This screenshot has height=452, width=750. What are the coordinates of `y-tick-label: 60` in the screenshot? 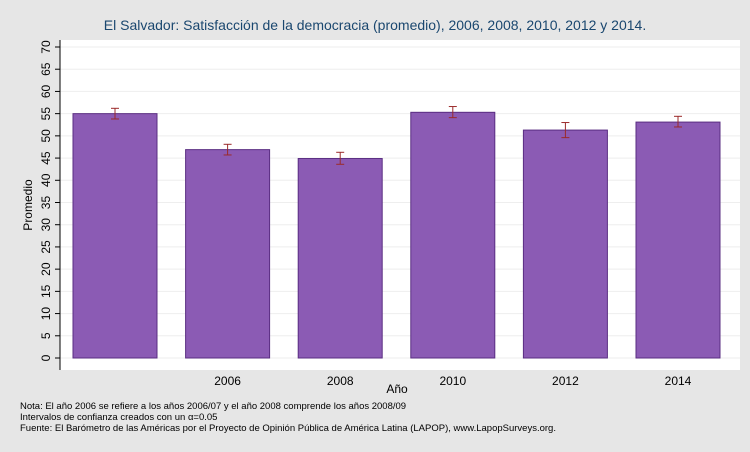 It's located at (46, 91).